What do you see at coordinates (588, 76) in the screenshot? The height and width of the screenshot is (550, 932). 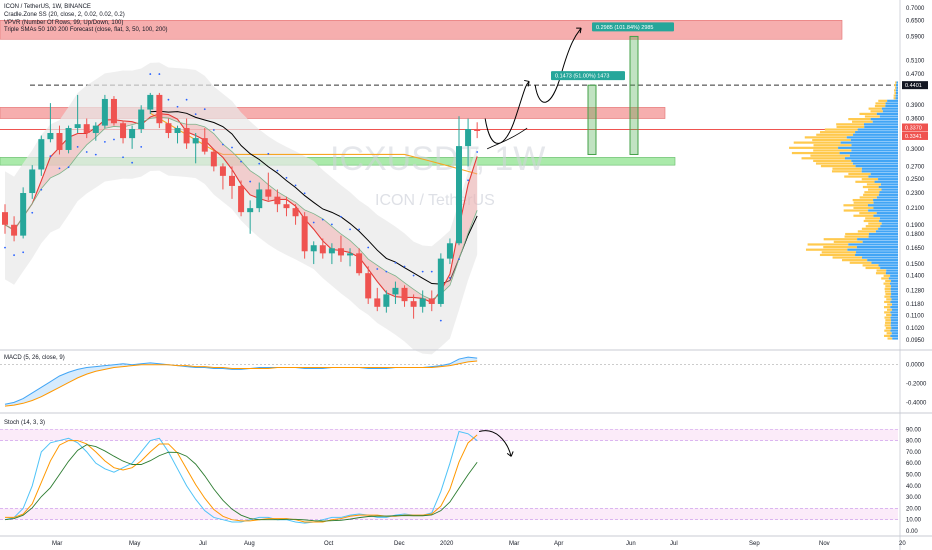 I see `target-label-1-bg` at bounding box center [588, 76].